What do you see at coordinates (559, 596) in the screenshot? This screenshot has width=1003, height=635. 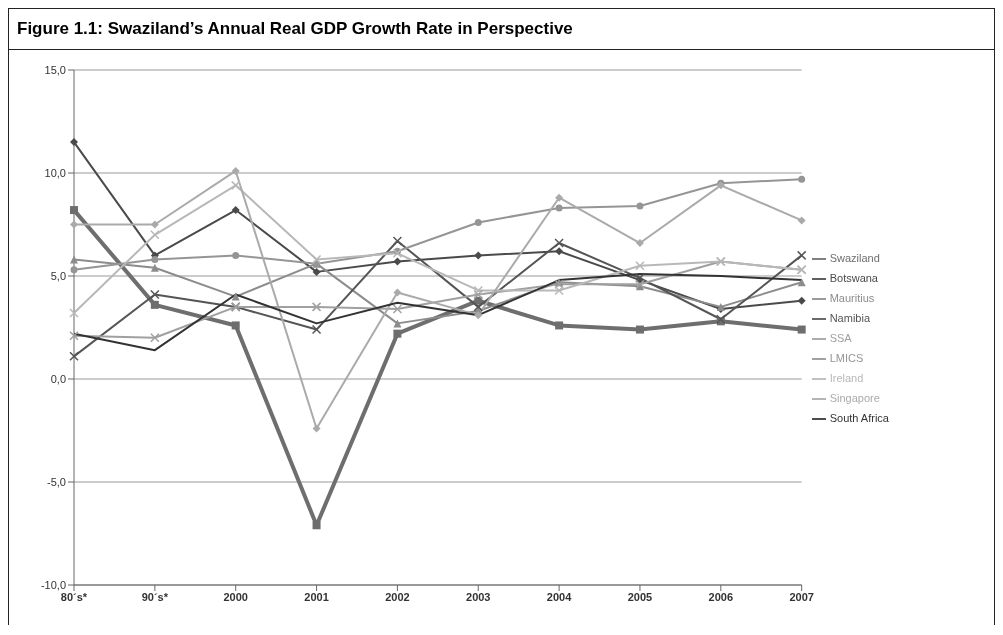 I see `x-tick-label: 2004` at bounding box center [559, 596].